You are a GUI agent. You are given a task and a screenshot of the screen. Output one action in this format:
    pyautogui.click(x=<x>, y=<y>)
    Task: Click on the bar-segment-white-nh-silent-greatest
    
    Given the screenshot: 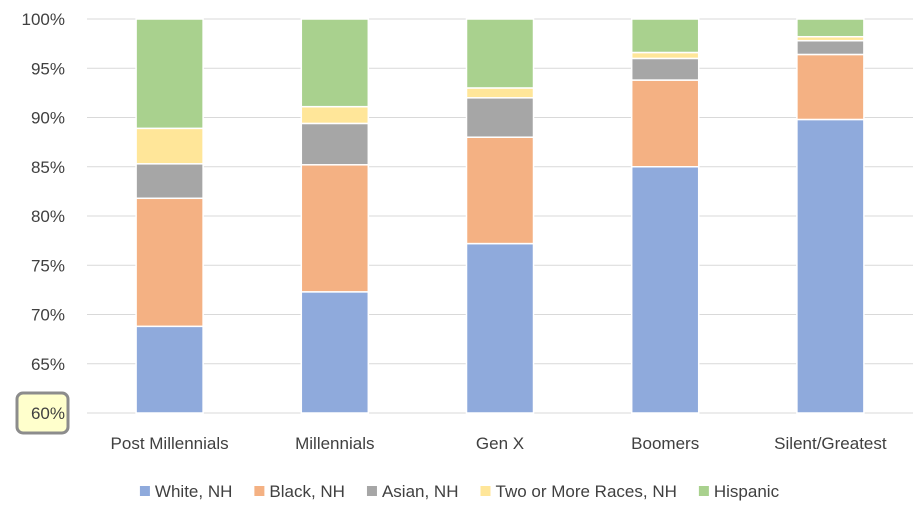 What is the action you would take?
    pyautogui.click(x=830, y=266)
    